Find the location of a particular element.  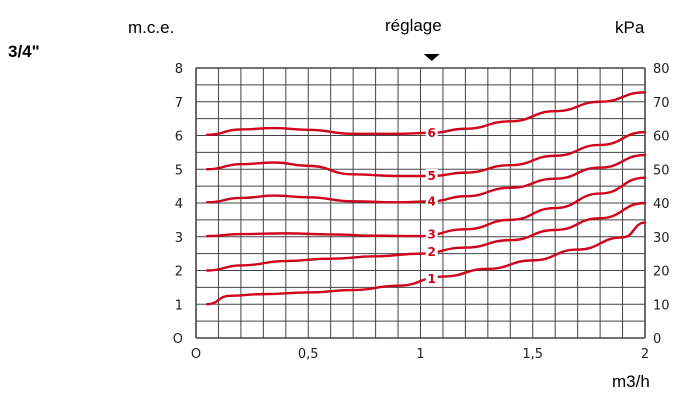

y-tick-label: 3 is located at coordinates (179, 238).